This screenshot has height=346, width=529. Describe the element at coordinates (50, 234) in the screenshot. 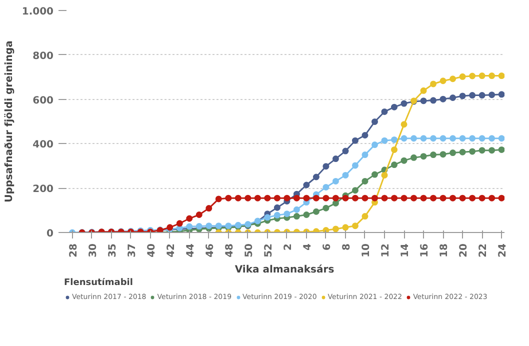

I see `y-tick-label: 0` at that location.